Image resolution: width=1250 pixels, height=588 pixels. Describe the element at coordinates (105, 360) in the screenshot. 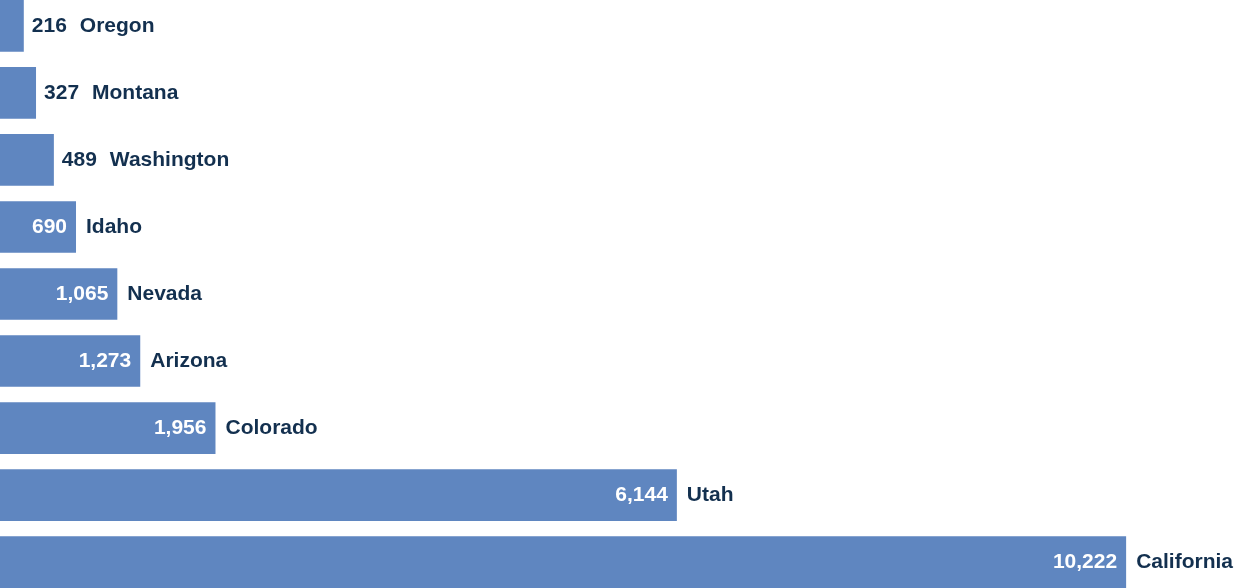

I see `data-label: 1,273` at that location.